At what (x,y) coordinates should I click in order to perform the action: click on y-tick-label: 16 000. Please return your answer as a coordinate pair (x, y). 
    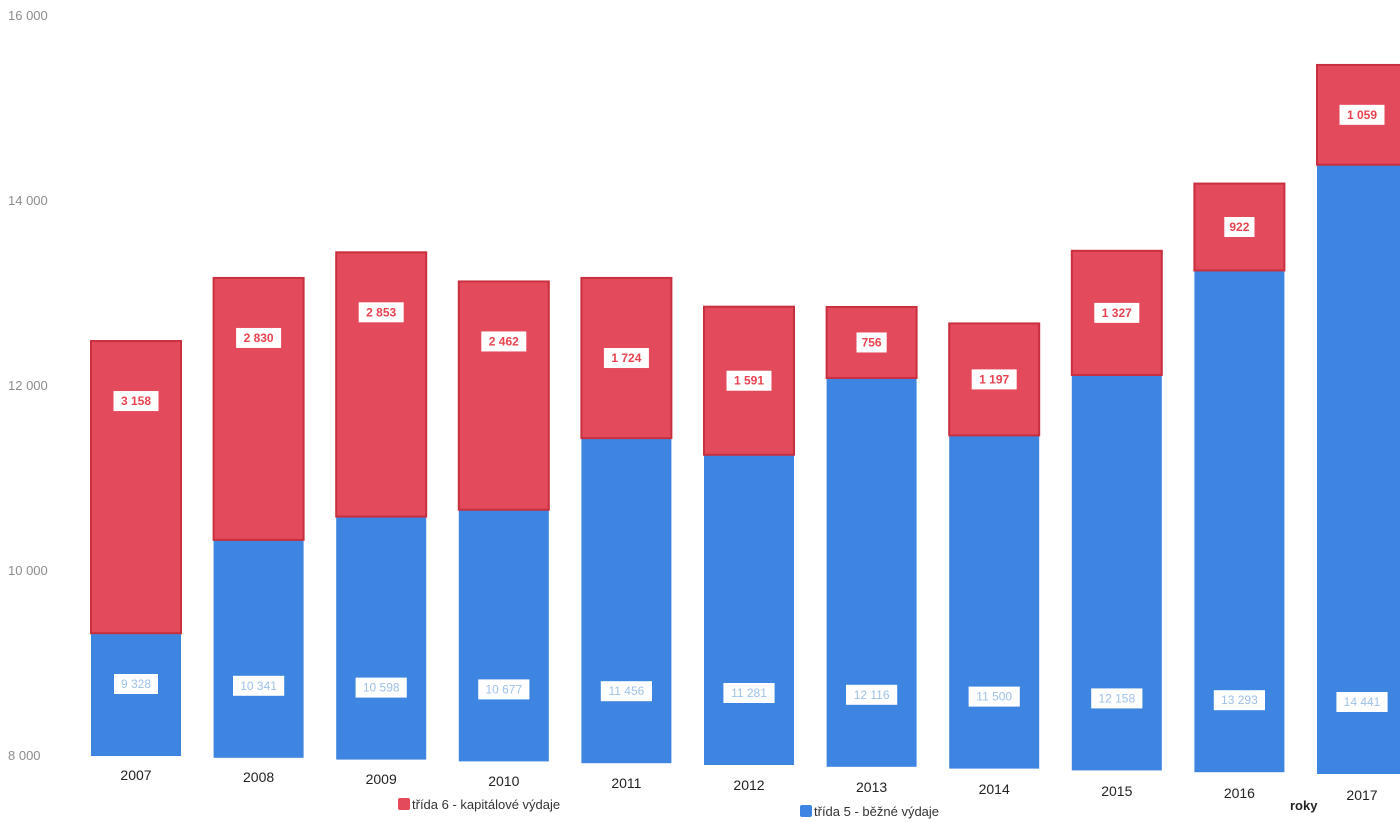
    Looking at the image, I should click on (28, 15).